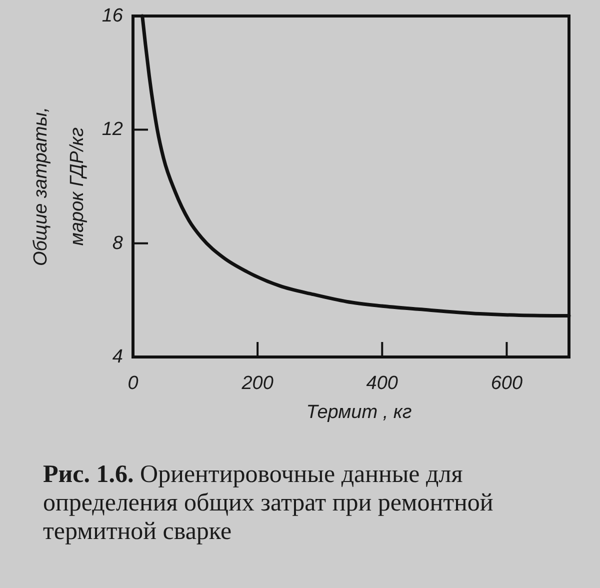  What do you see at coordinates (113, 129) in the screenshot?
I see `y-tick-label: 12` at bounding box center [113, 129].